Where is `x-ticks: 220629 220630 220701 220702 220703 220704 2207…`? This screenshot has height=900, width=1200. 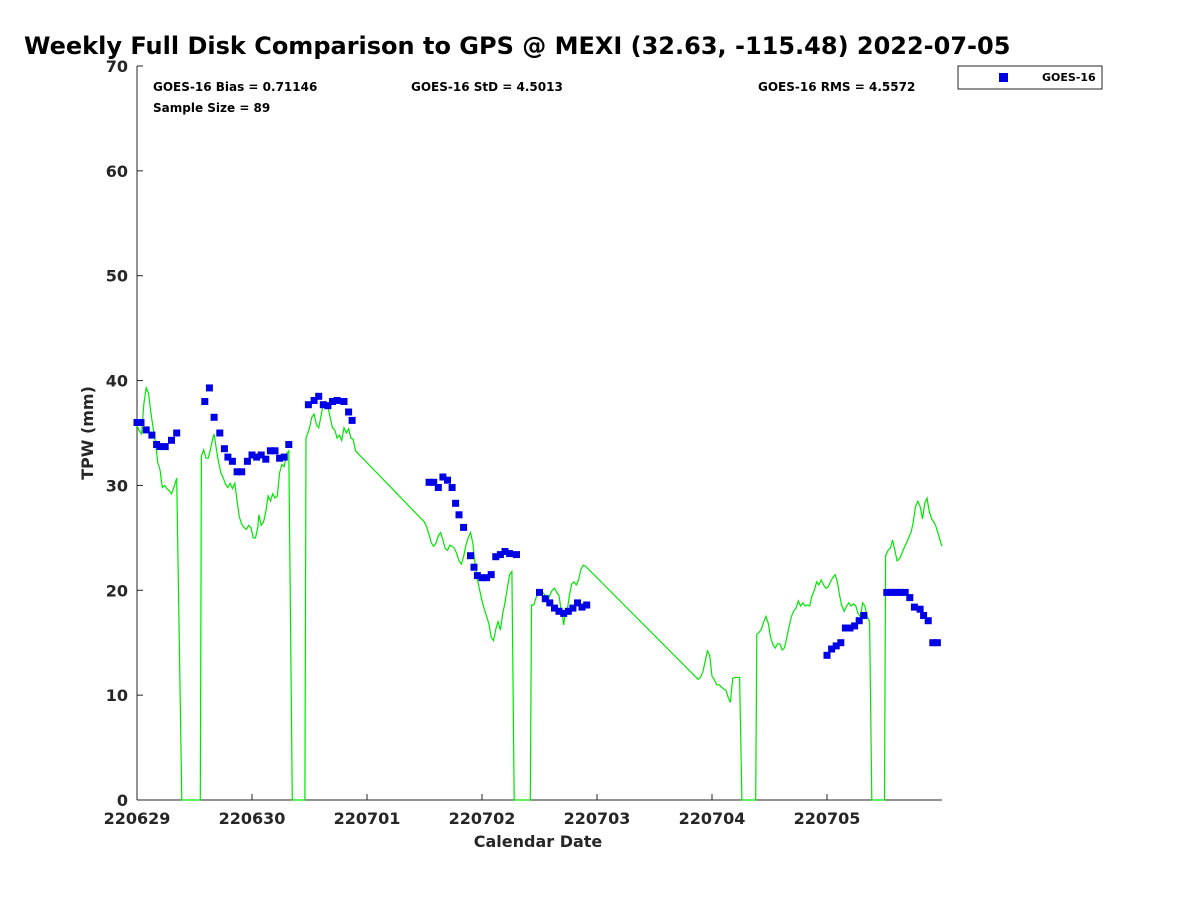
x-ticks: 220629 220630 220701 220702 220703 220704 2207… is located at coordinates (482, 811).